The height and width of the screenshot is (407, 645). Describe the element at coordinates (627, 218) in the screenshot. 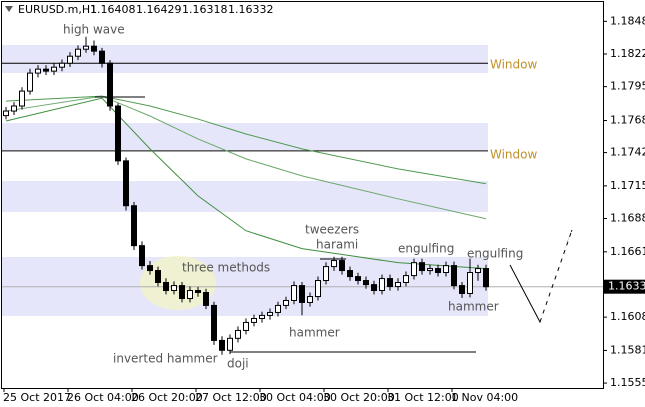

I see `y-tick-label: 1.16885` at that location.